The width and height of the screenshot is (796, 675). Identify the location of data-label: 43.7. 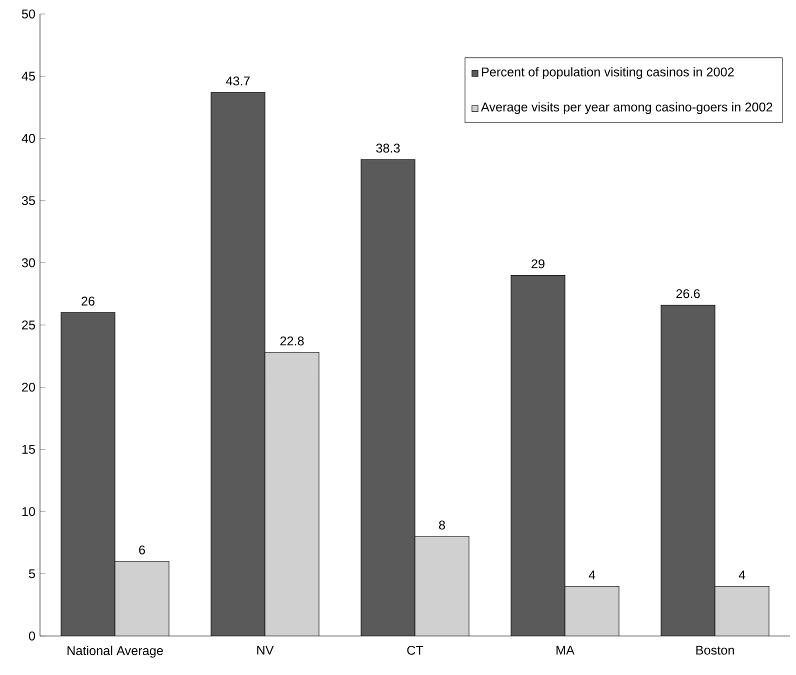
(238, 81).